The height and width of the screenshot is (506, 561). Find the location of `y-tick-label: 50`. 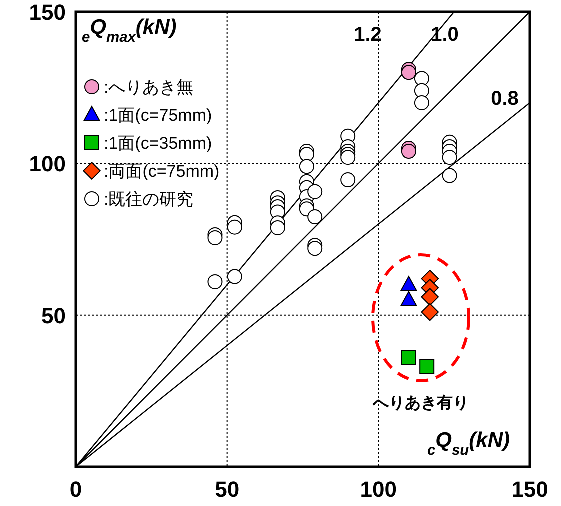

y-tick-label: 50 is located at coordinates (54, 315).